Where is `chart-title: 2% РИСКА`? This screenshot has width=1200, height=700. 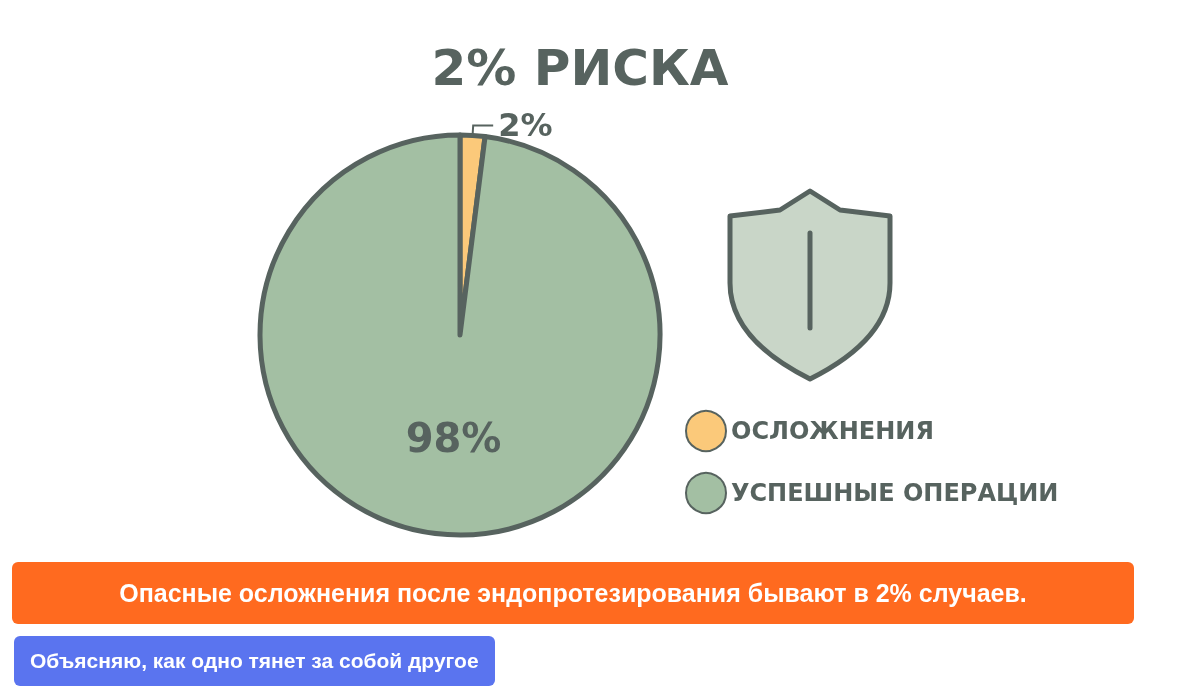
chart-title: 2% РИСКА is located at coordinates (580, 68).